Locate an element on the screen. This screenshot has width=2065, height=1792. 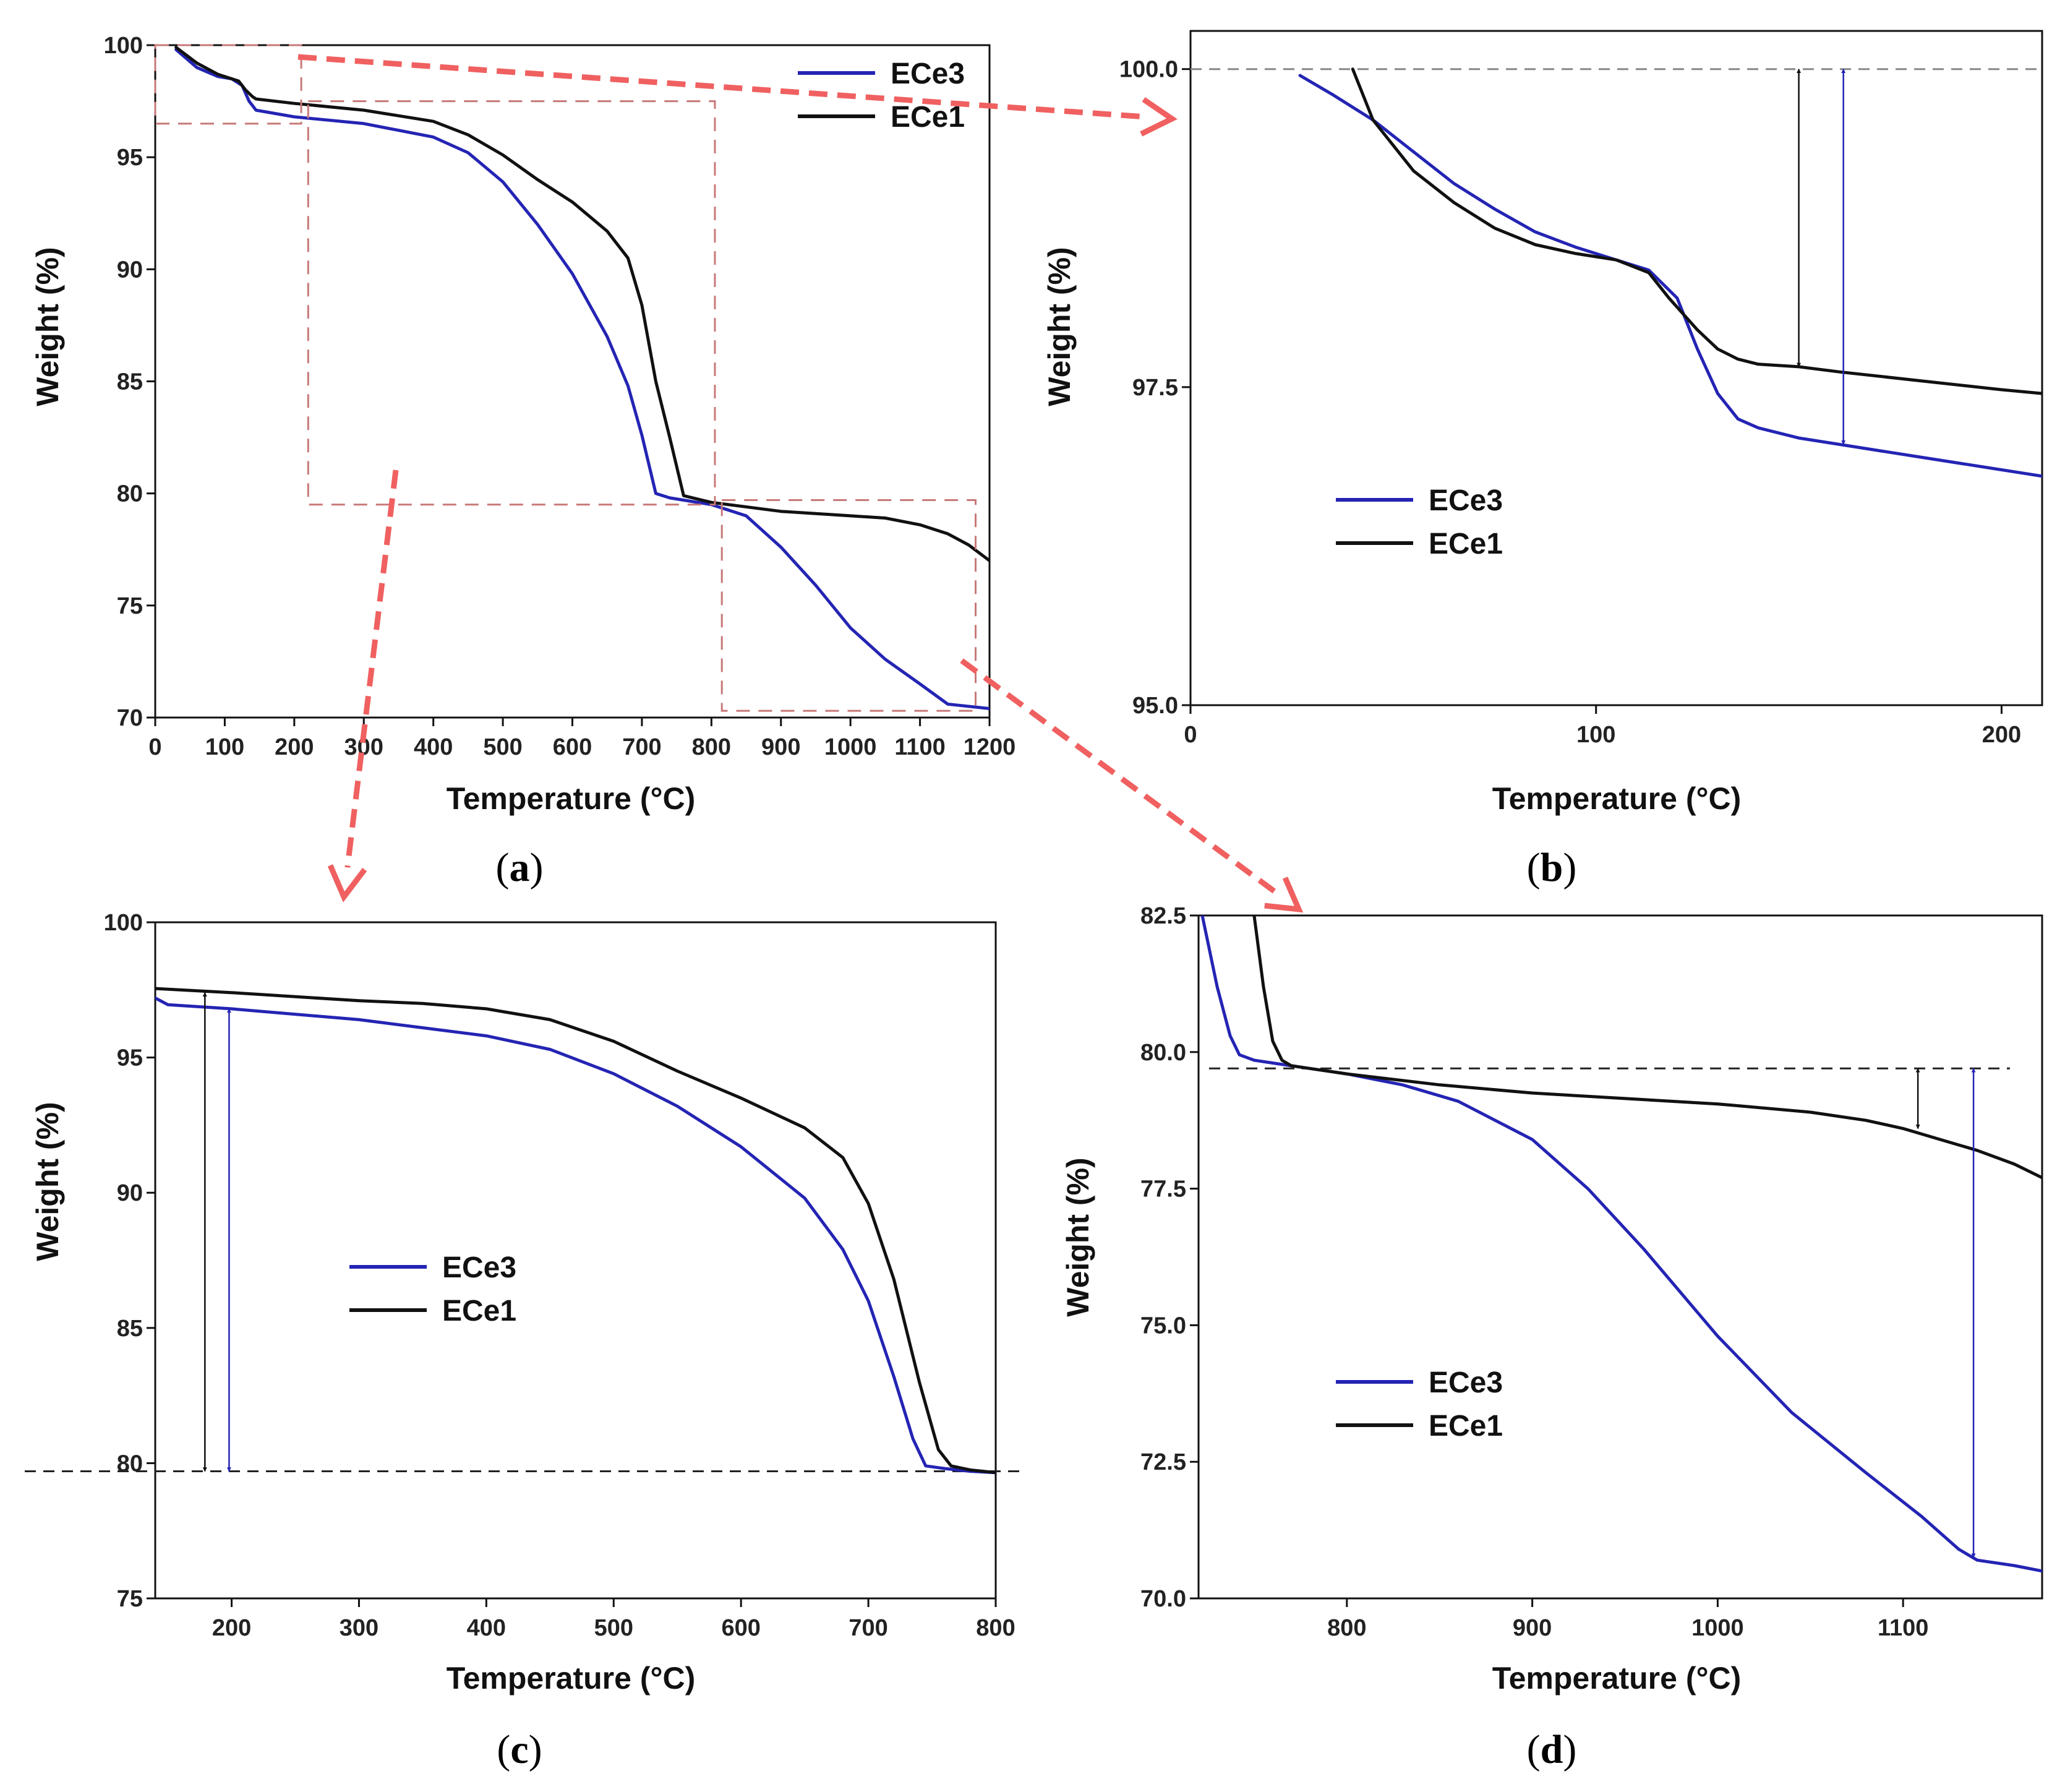
panel-a-x-axis-title: Temperature (°C) is located at coordinates (571, 799).